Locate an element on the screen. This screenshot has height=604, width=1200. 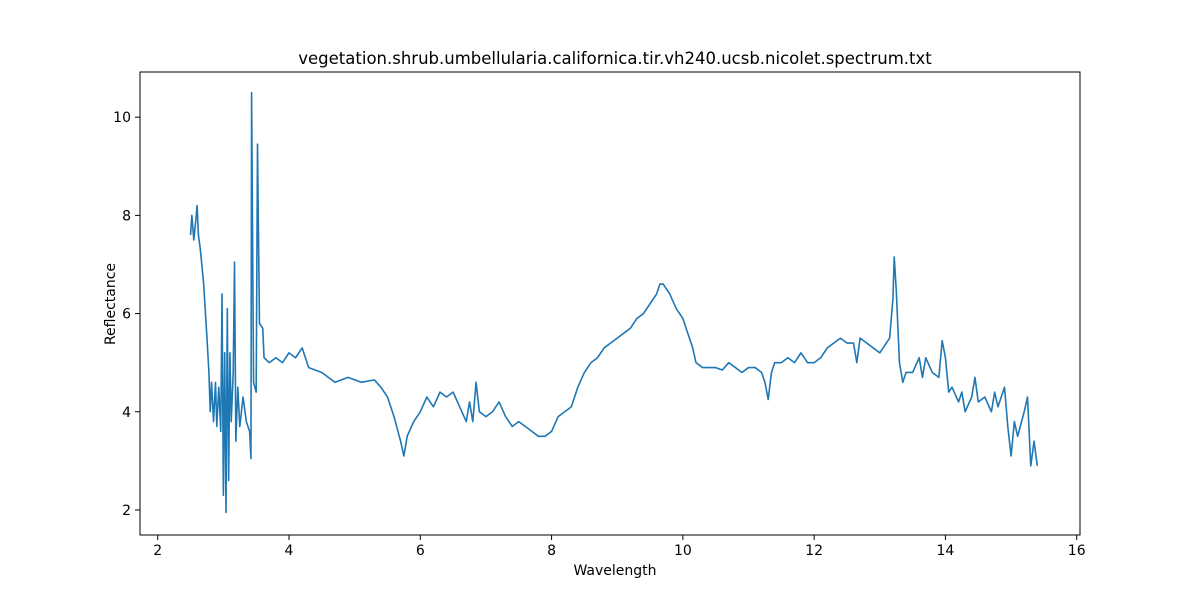
y-tick-label: 6 is located at coordinates (126, 315).